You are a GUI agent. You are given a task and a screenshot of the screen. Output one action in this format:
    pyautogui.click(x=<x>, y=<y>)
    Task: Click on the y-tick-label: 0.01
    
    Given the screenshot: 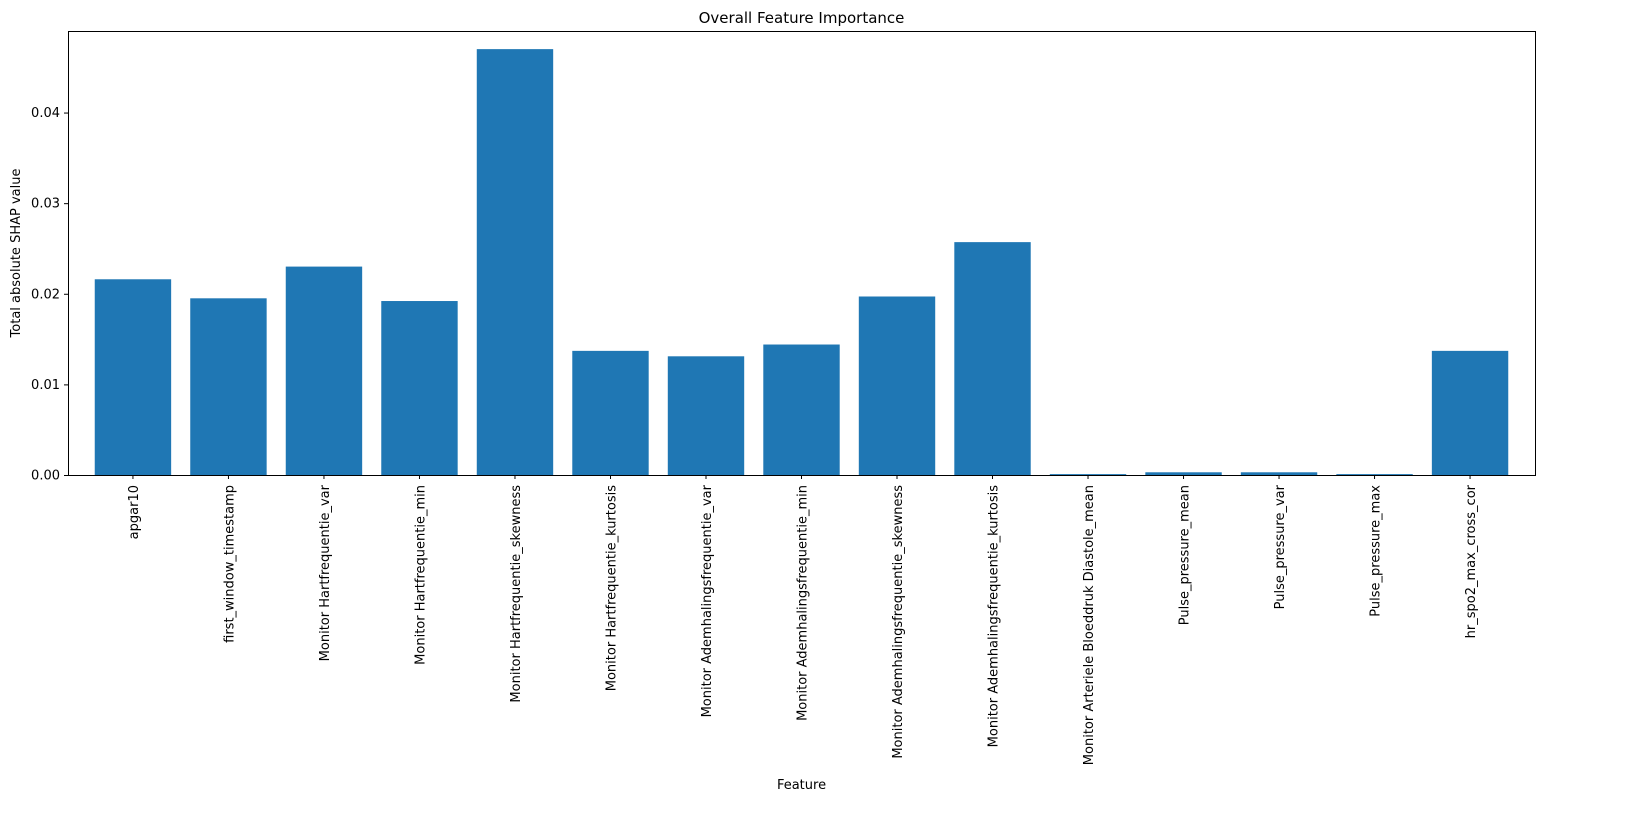 What is the action you would take?
    pyautogui.click(x=45, y=385)
    